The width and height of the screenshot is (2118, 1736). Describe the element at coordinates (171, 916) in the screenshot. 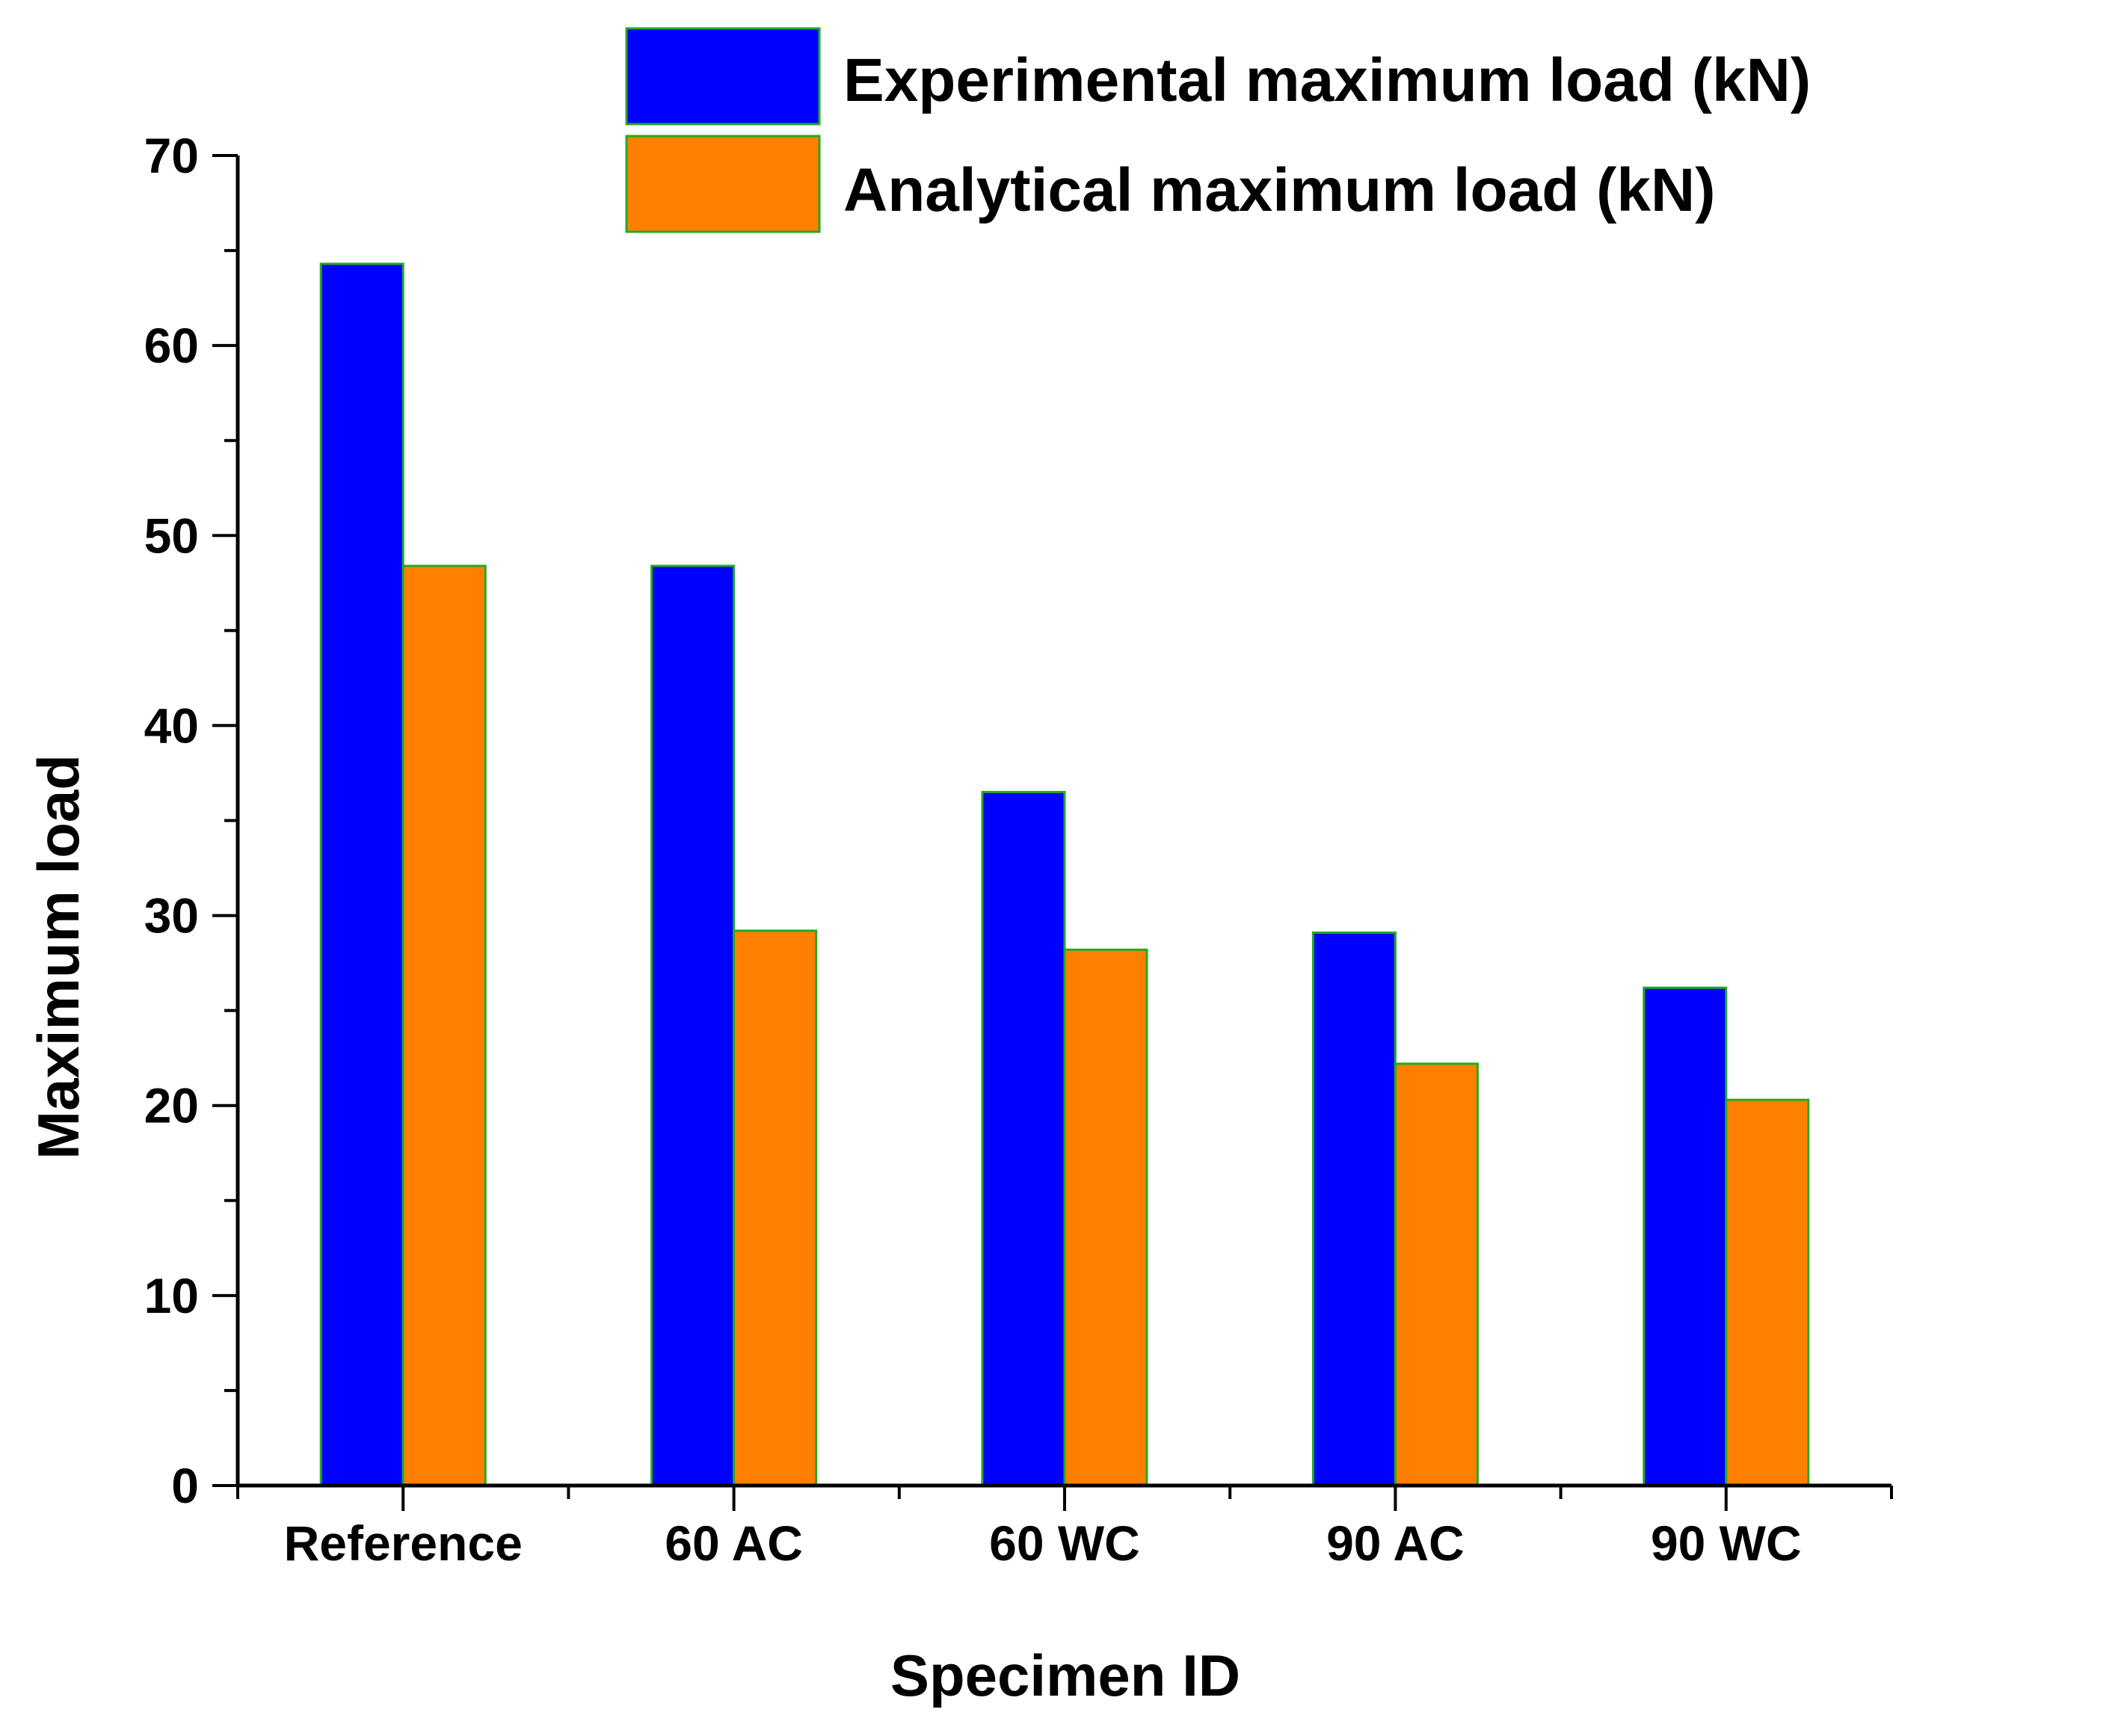

I see `y-tick-label: 30` at that location.